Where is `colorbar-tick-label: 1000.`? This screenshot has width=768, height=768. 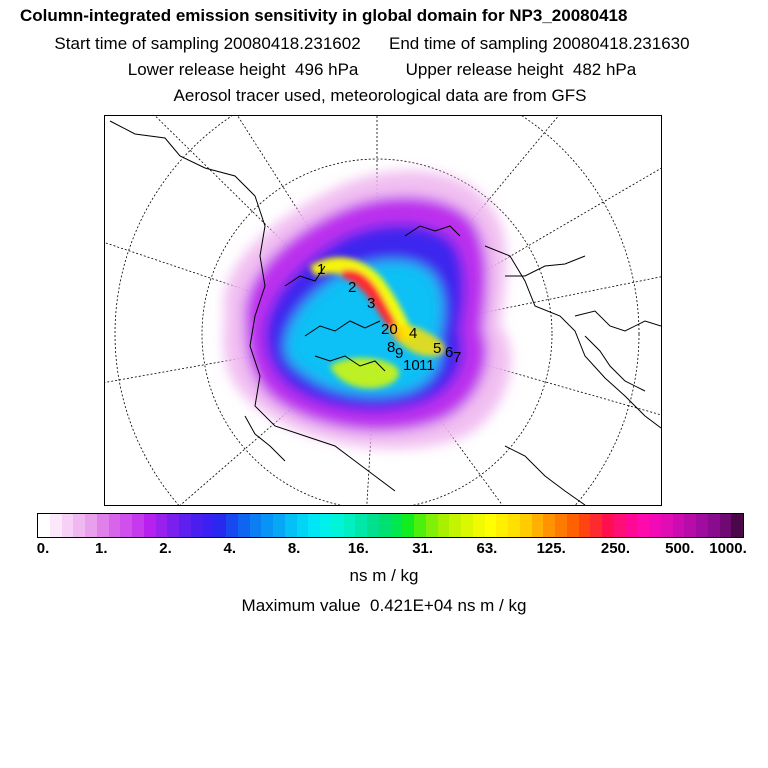
colorbar-tick-label: 1000. is located at coordinates (728, 548).